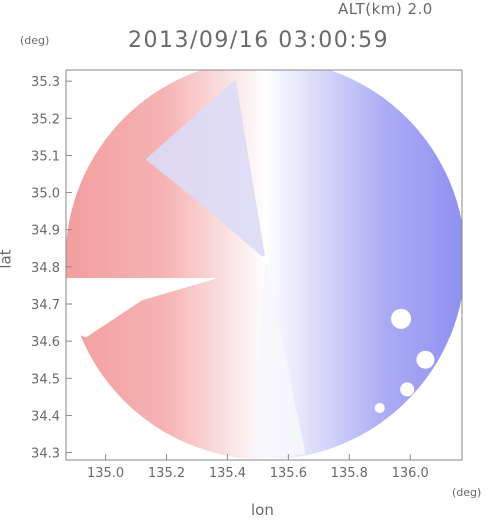 This screenshot has width=491, height=521. I want to click on chart-title-timestamp: 2013/09/16 03:00:59, so click(259, 40).